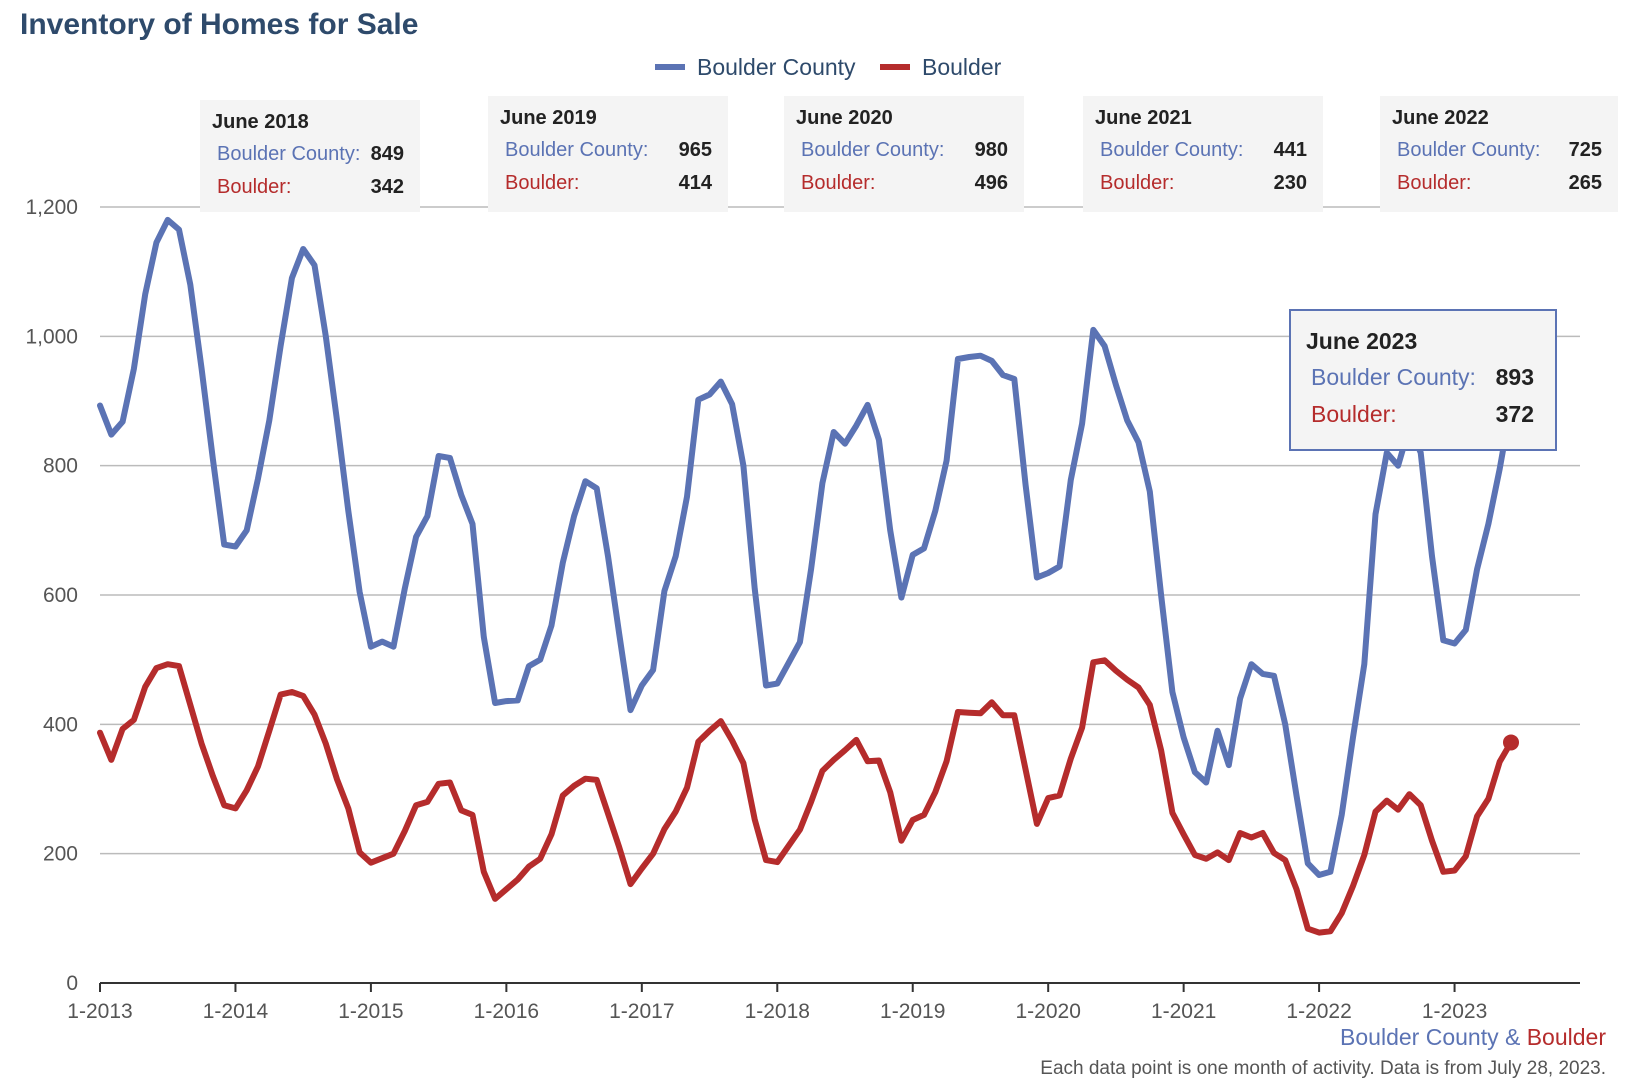  I want to click on x-tick-label: 1-2022, so click(1318, 1011).